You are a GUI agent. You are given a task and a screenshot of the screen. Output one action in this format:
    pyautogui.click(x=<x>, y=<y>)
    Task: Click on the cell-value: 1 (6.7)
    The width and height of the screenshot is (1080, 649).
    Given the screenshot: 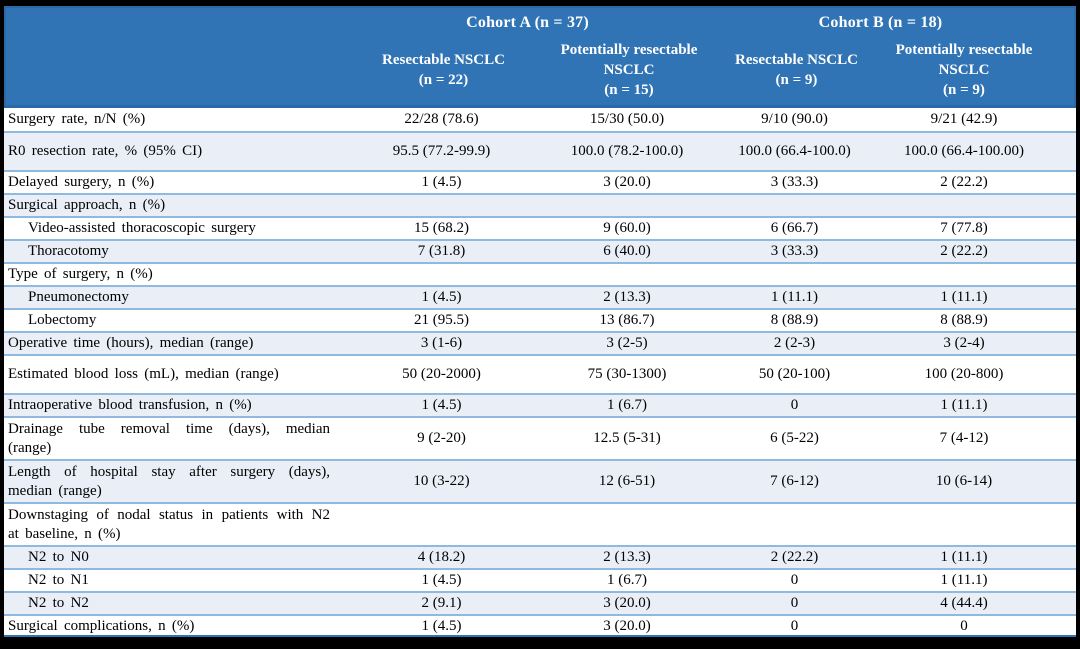 What is the action you would take?
    pyautogui.click(x=627, y=405)
    